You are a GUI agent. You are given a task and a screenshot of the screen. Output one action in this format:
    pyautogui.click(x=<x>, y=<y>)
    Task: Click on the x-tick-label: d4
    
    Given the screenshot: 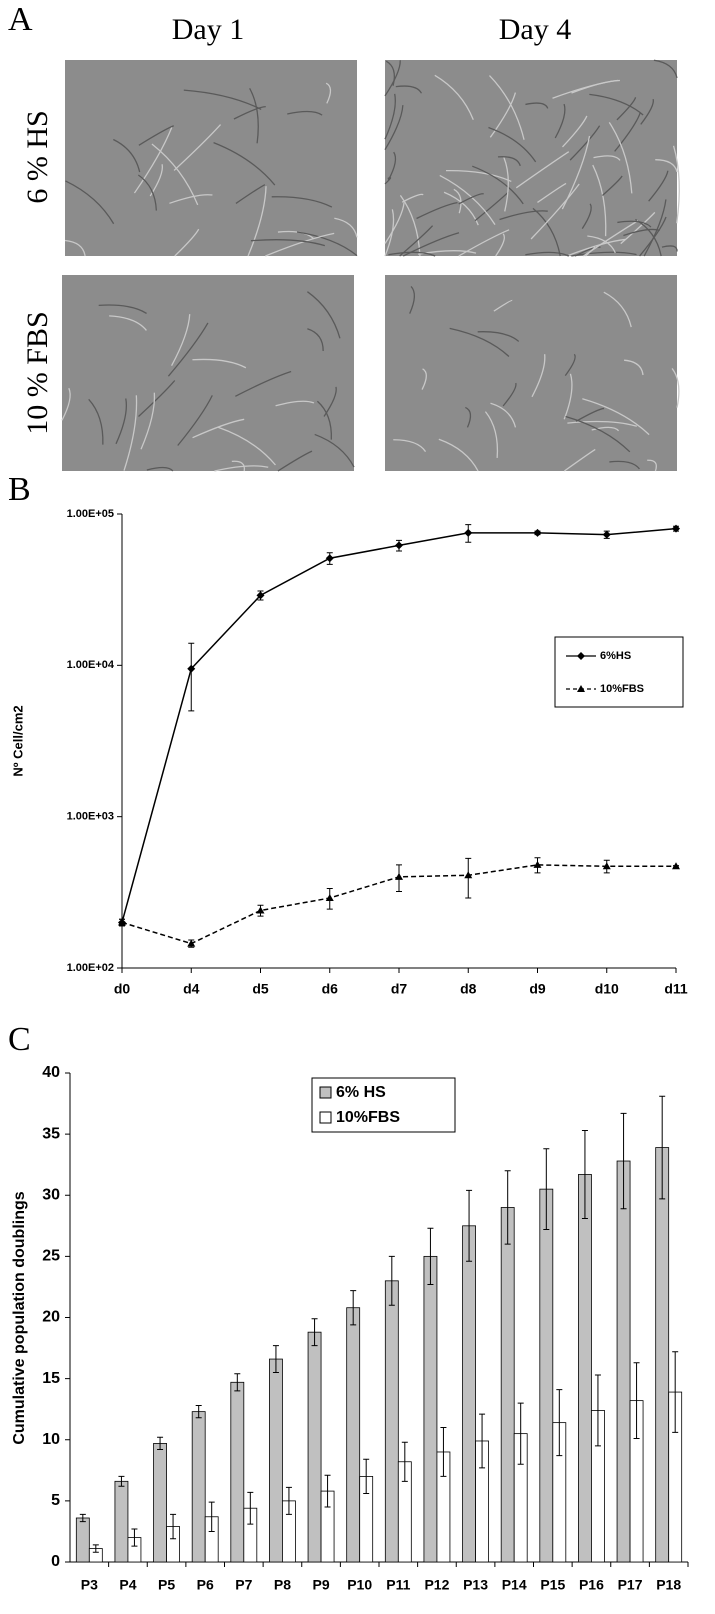 What is the action you would take?
    pyautogui.click(x=191, y=989)
    